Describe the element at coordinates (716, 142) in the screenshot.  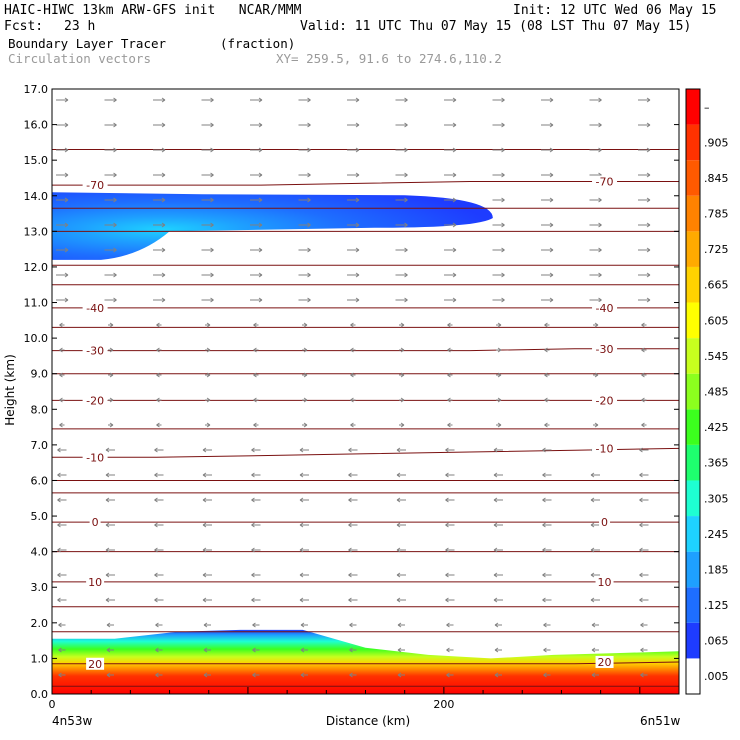
I see `colorbar-label: .905` at that location.